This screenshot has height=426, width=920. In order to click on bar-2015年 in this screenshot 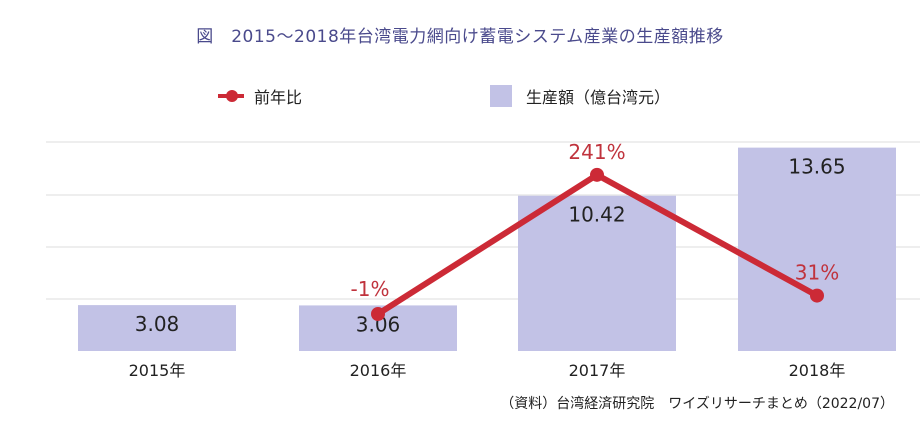, I will do `click(157, 328)`.